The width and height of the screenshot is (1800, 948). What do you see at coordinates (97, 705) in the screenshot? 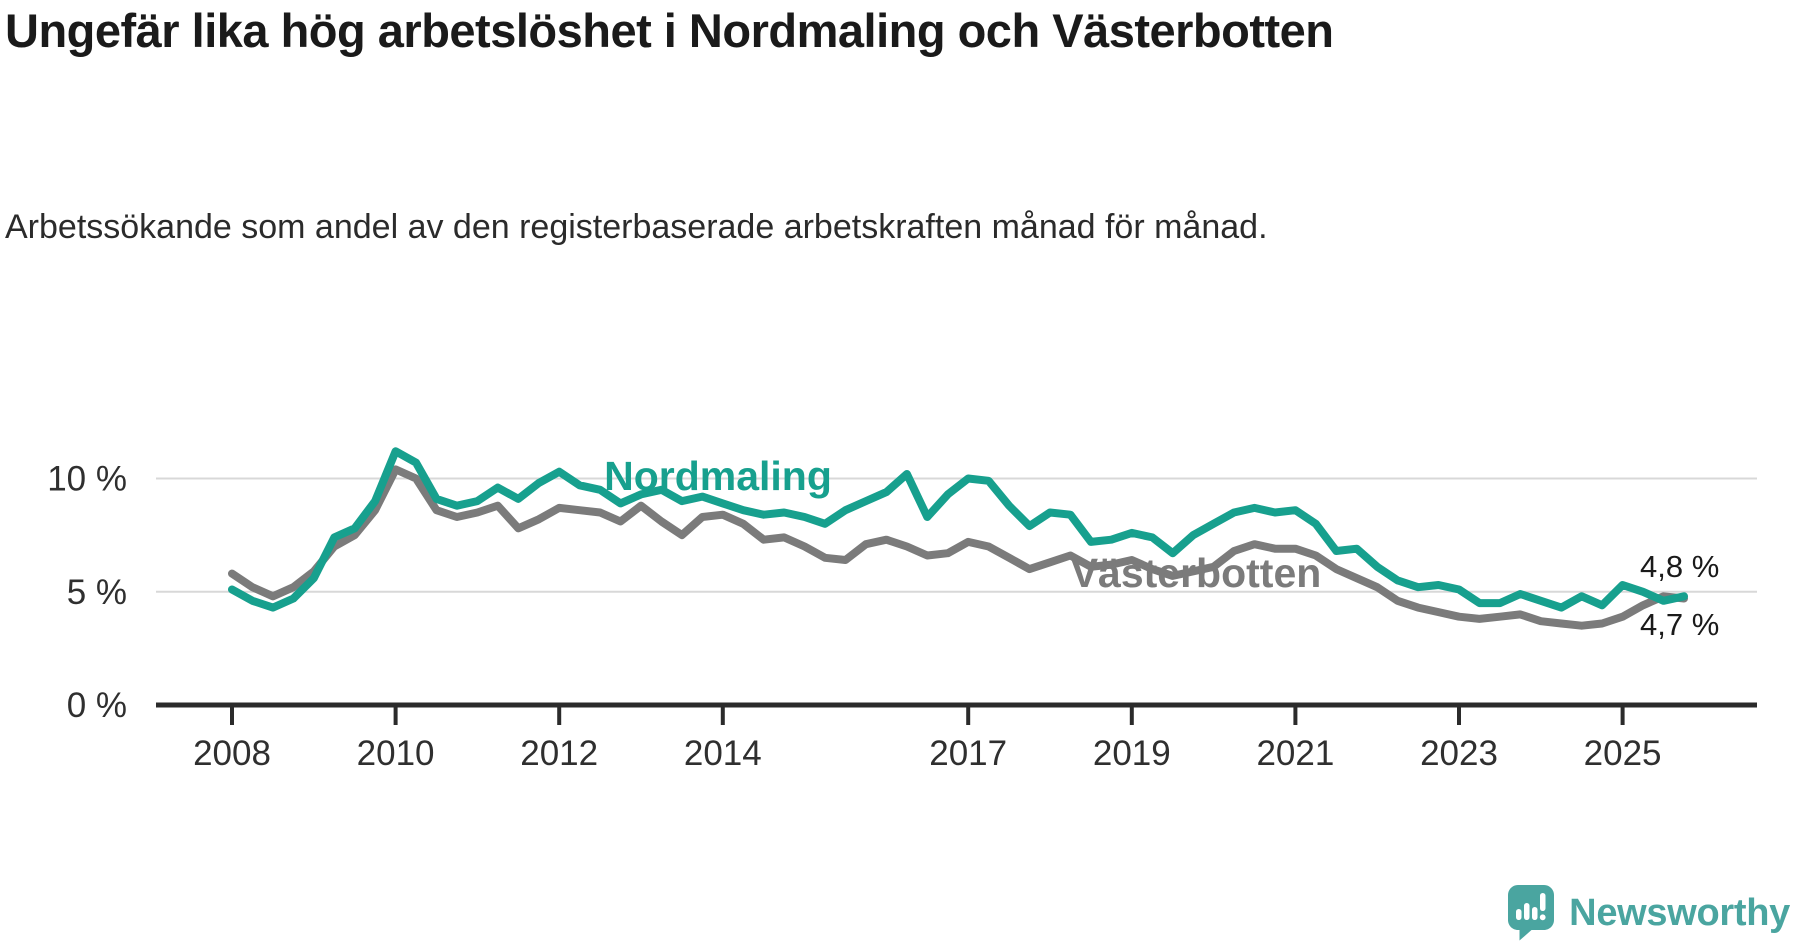
I see `y-axis-label-0: 0 %` at bounding box center [97, 705].